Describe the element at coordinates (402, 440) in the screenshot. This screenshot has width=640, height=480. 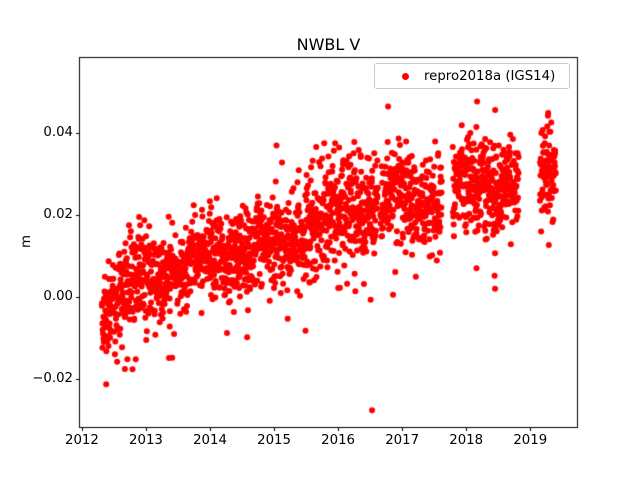
I see `x-tick-label: 2017` at that location.